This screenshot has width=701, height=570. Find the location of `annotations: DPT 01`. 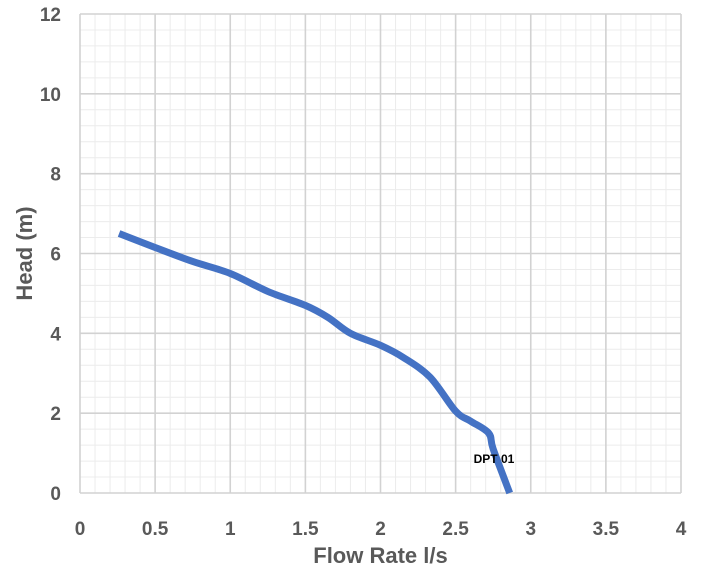

annotations: DPT 01 is located at coordinates (494, 459).